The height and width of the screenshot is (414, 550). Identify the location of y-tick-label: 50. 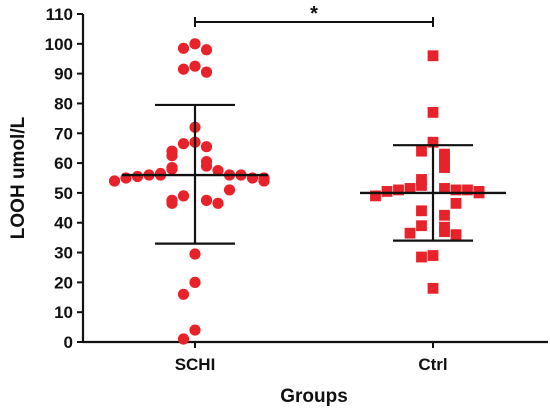
(63, 193).